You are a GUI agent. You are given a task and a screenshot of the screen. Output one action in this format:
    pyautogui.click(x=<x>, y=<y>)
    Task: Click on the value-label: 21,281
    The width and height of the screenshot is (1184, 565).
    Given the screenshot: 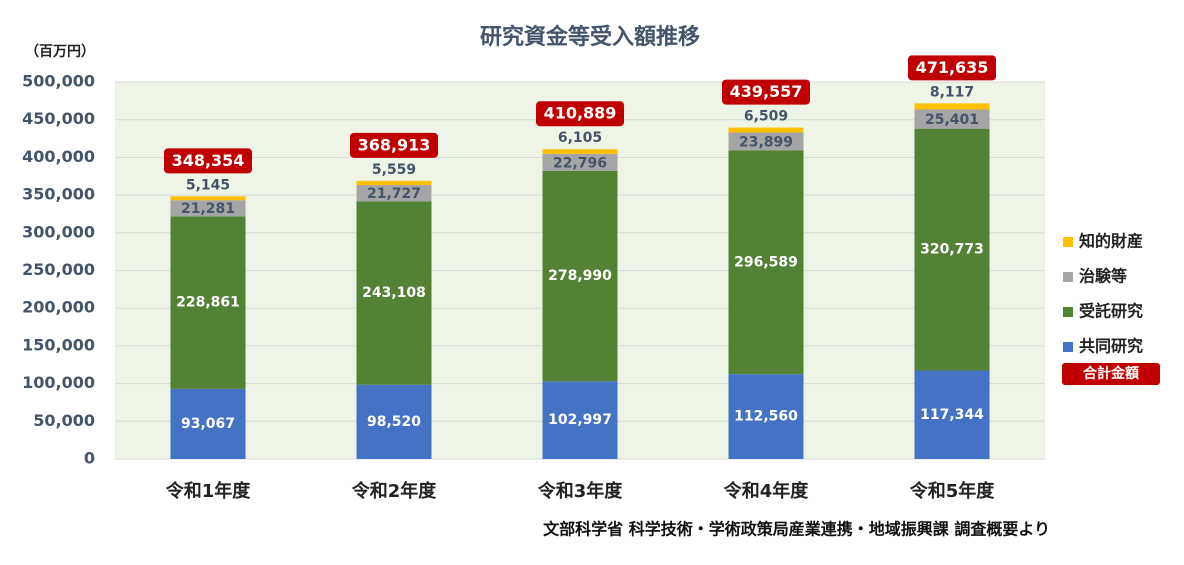 What is the action you would take?
    pyautogui.click(x=208, y=209)
    